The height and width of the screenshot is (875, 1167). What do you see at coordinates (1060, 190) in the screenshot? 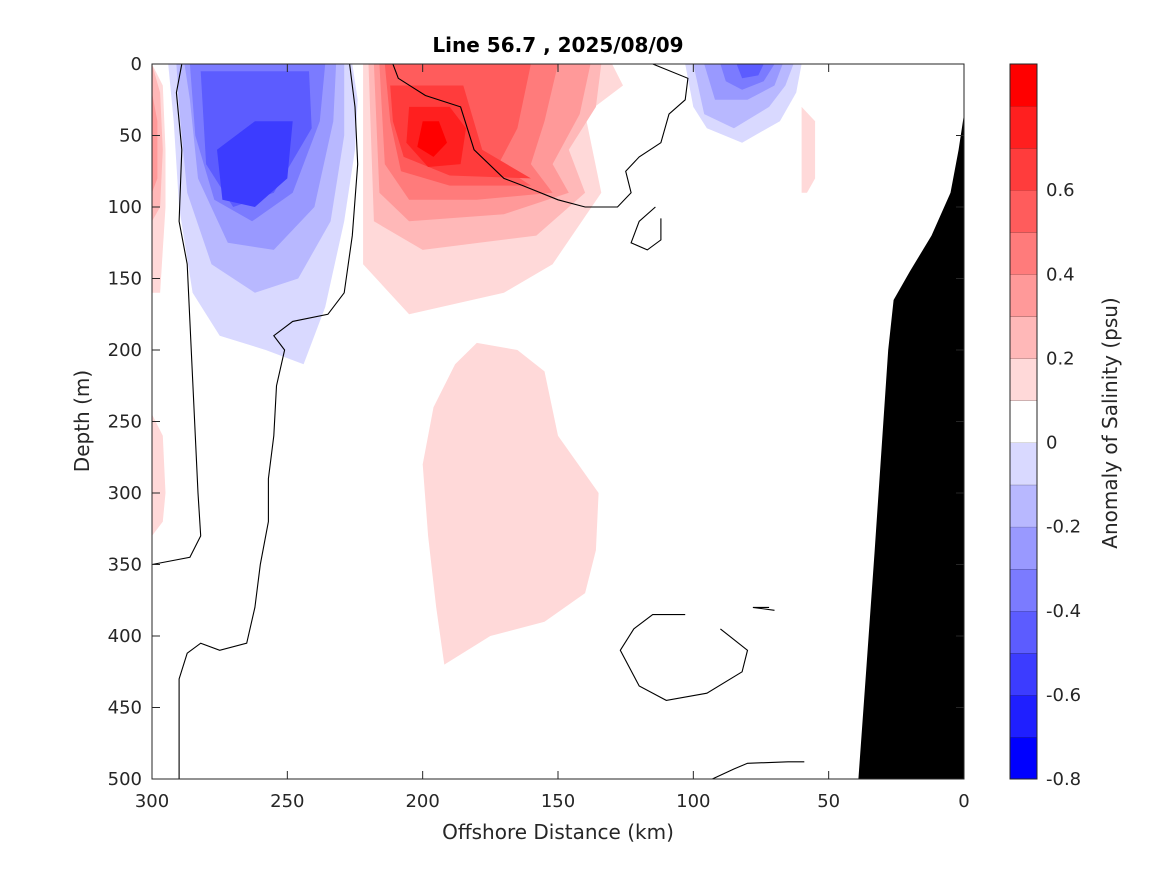
I see `colorbar-tick-label: 0.6` at bounding box center [1060, 190].